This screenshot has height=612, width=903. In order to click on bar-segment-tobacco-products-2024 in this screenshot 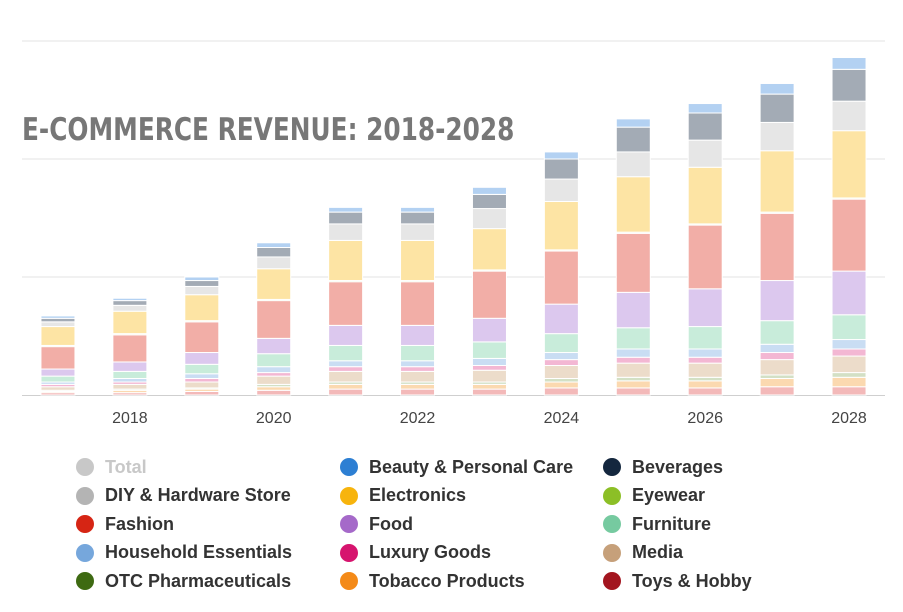, I will do `click(561, 385)`.